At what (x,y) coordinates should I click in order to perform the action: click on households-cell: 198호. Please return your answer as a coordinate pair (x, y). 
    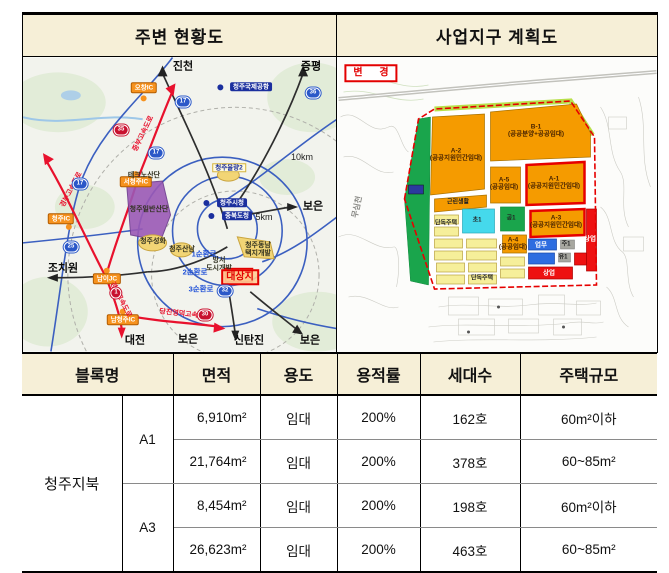
    Looking at the image, I should click on (470, 505).